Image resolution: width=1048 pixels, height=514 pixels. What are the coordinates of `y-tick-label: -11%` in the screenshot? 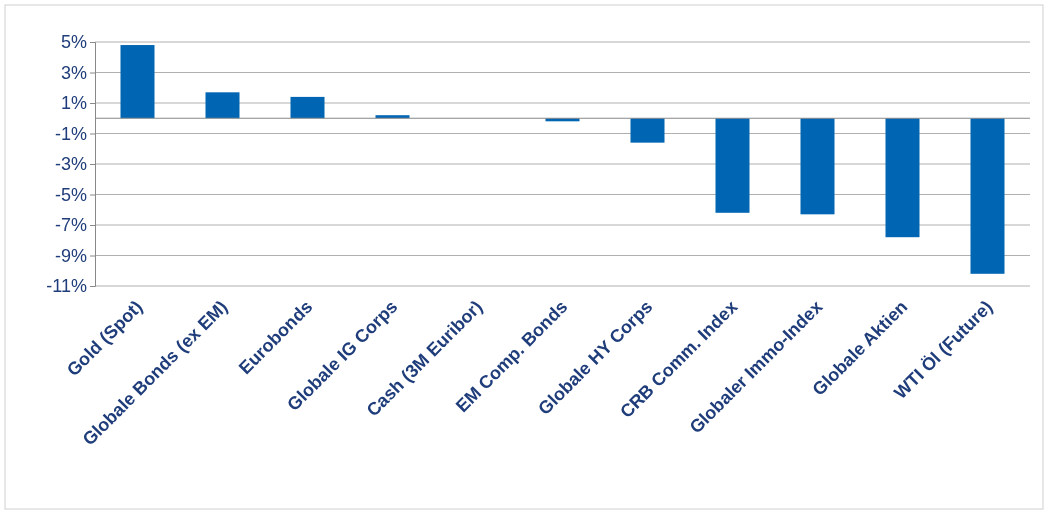 It's located at (66, 286).